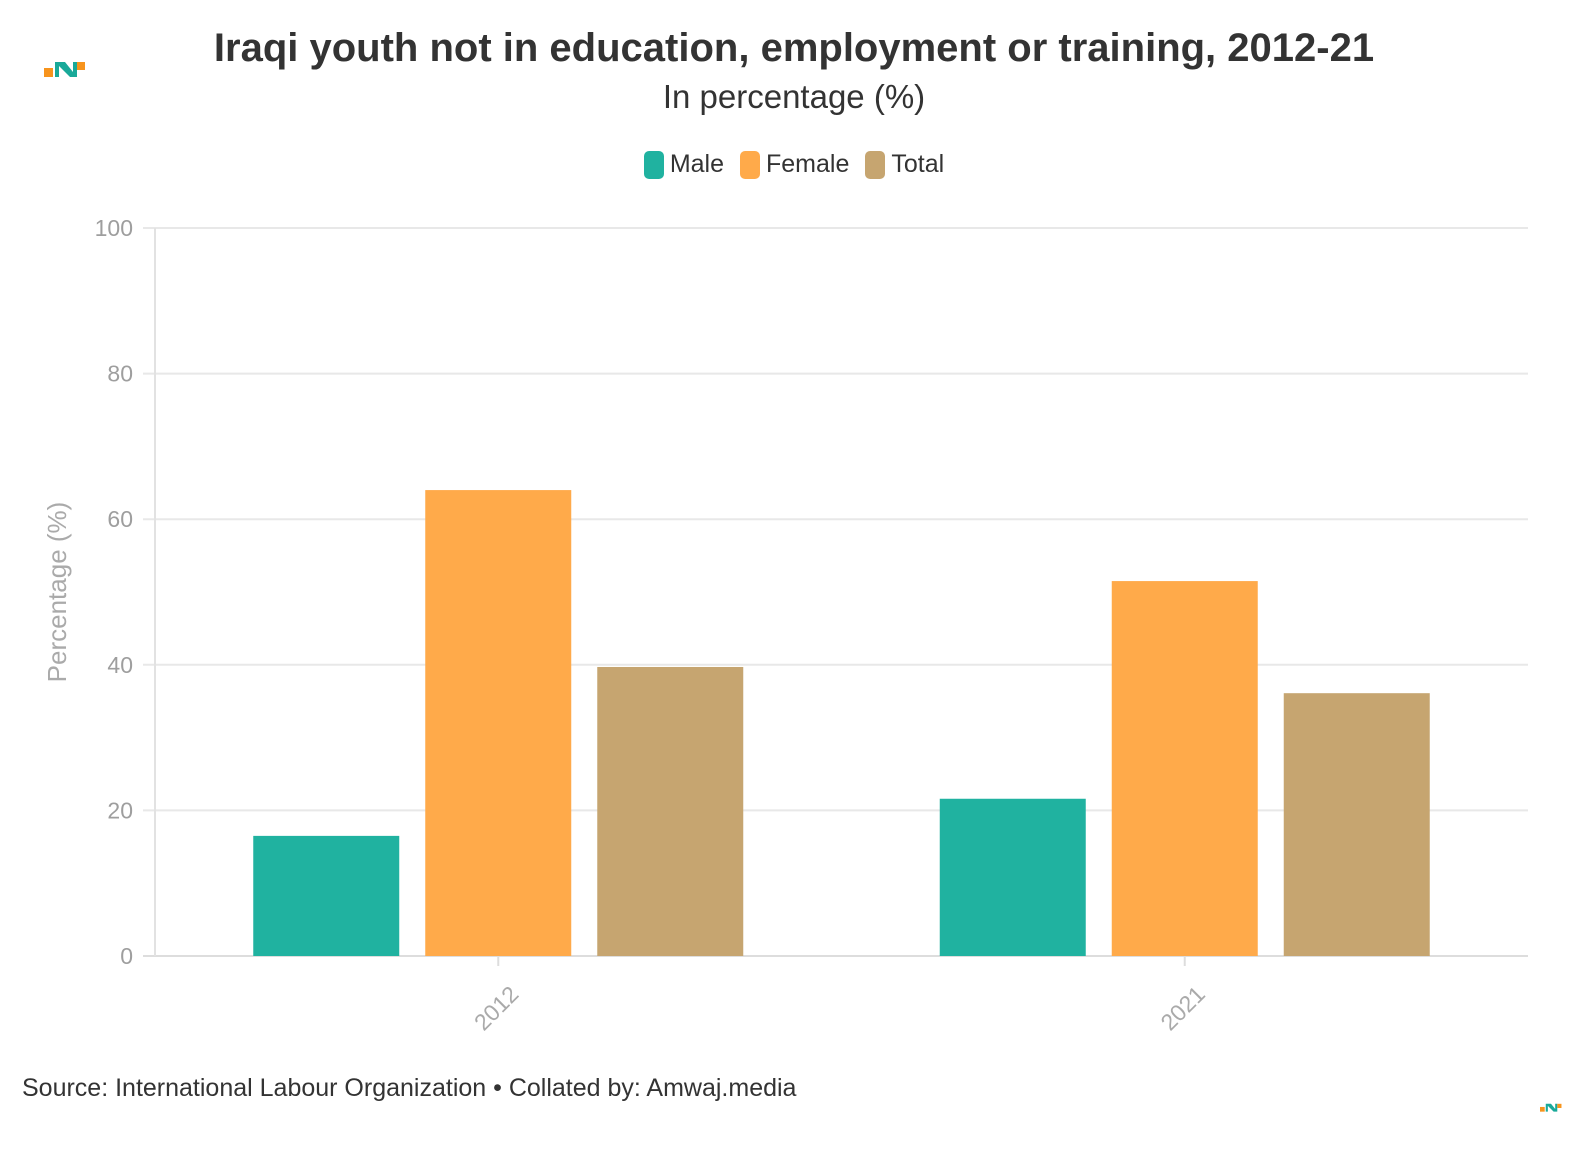 This screenshot has width=1588, height=1150. Describe the element at coordinates (808, 164) in the screenshot. I see `legend-label-female: Female` at that location.